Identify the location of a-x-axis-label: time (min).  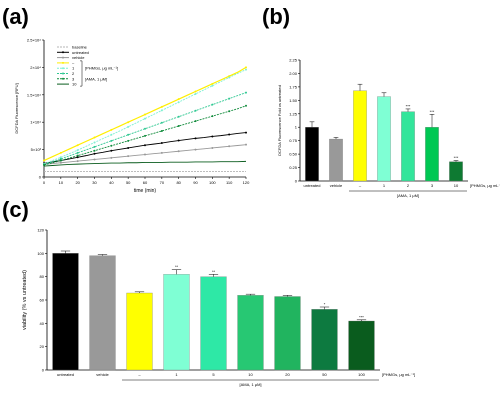
(145, 191).